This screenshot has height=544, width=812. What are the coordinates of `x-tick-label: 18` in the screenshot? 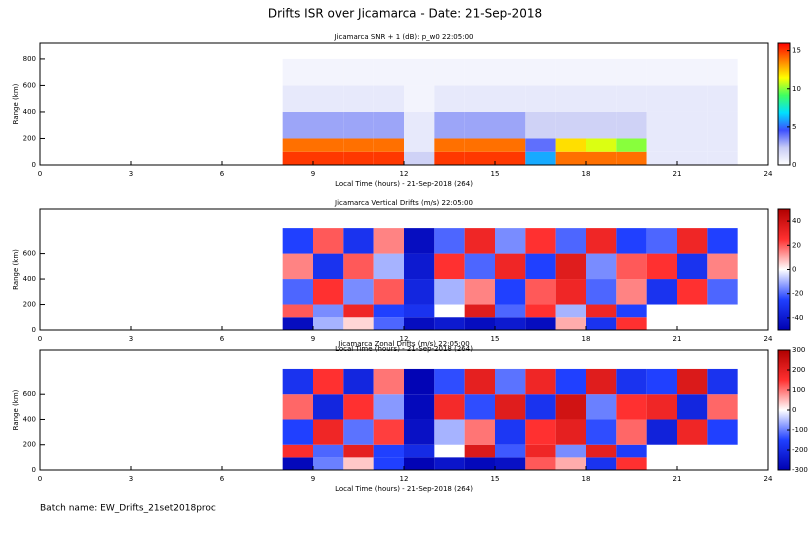 It's located at (586, 339).